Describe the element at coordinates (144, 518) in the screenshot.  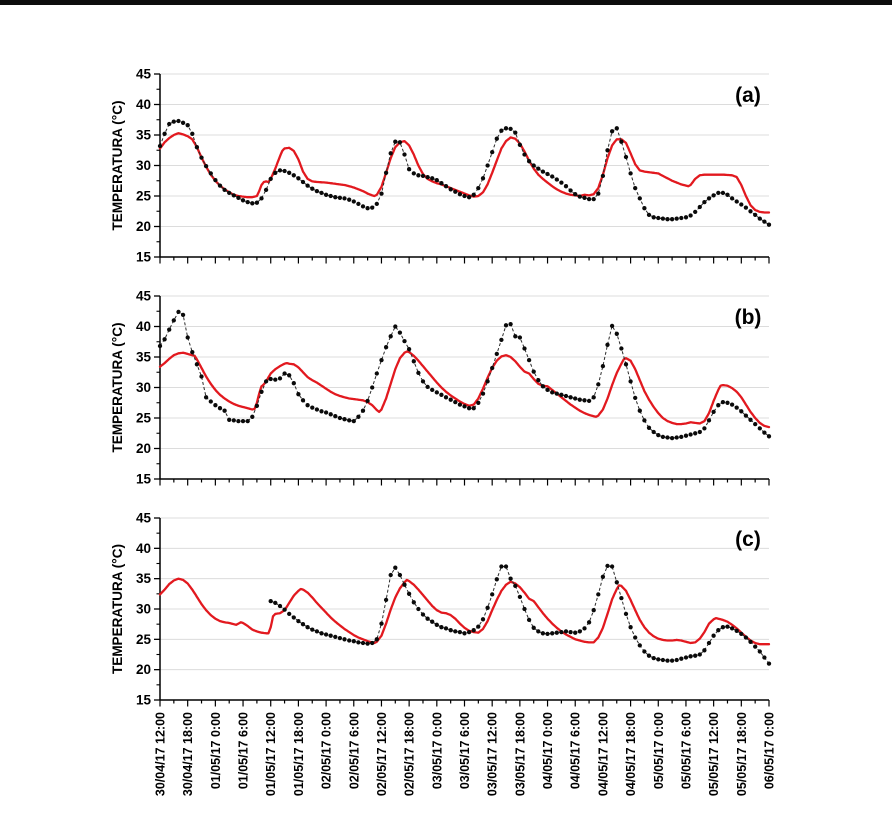
I see `y-tick-label: 45` at that location.